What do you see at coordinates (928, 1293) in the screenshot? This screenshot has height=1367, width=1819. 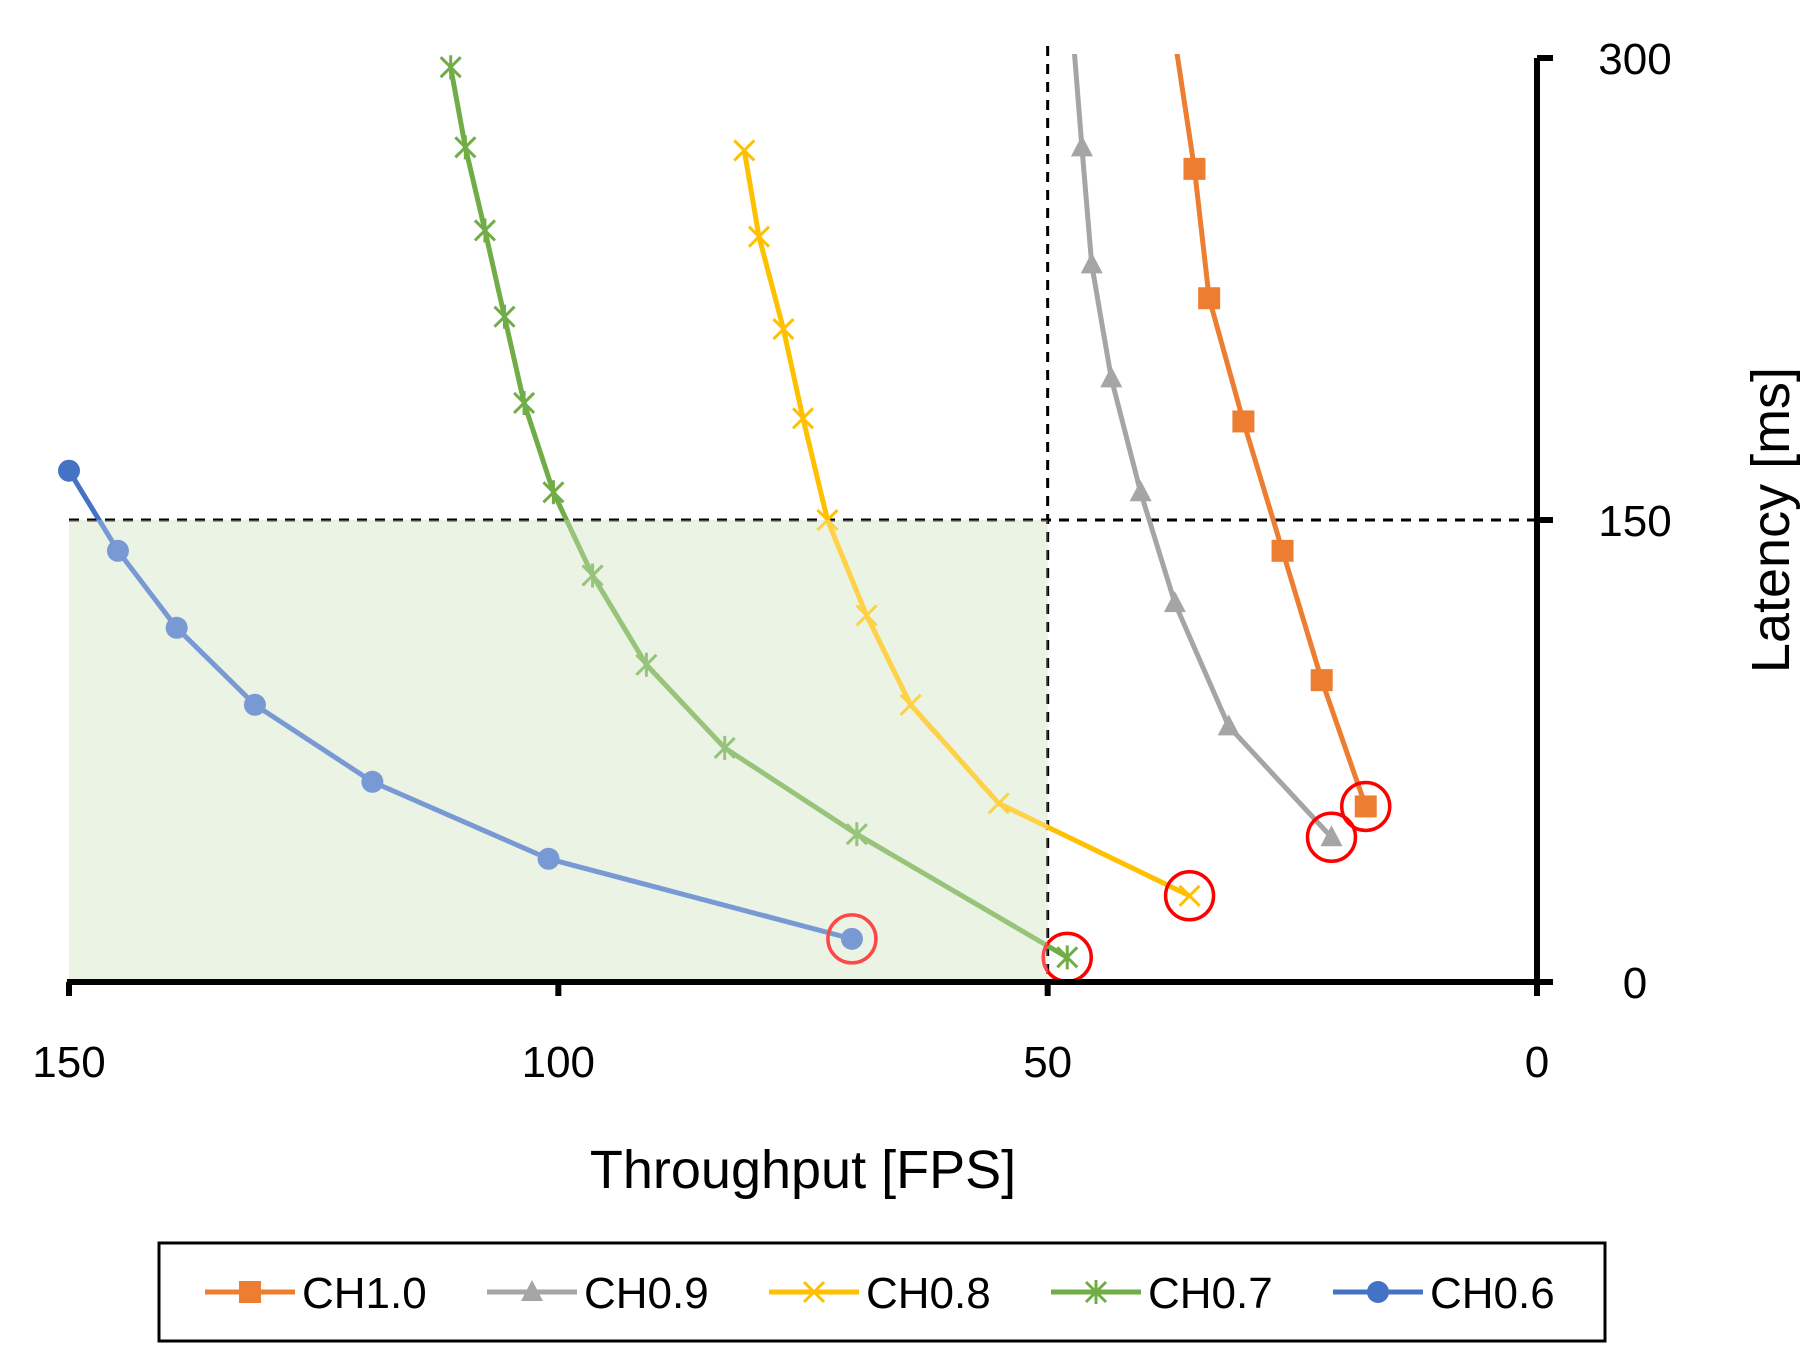 I see `legend-label-ch0-8: CH0.8` at bounding box center [928, 1293].